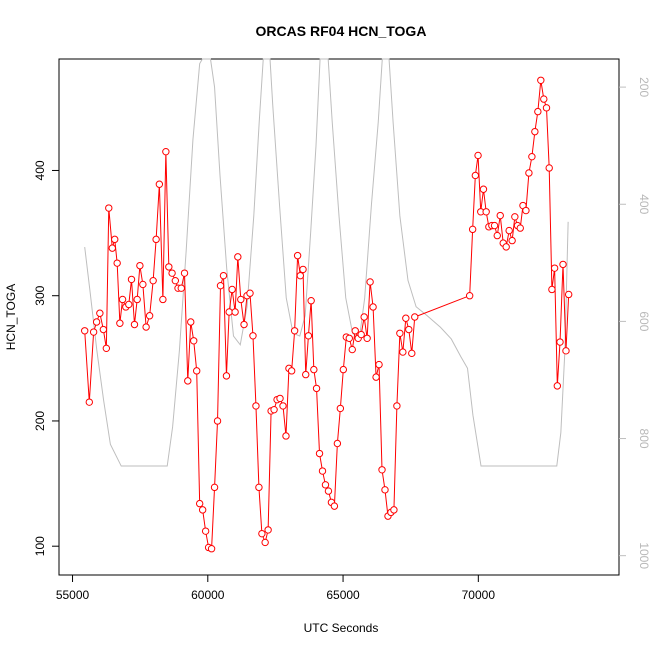  What do you see at coordinates (643, 555) in the screenshot?
I see `right-tick-label: 1000` at bounding box center [643, 555].